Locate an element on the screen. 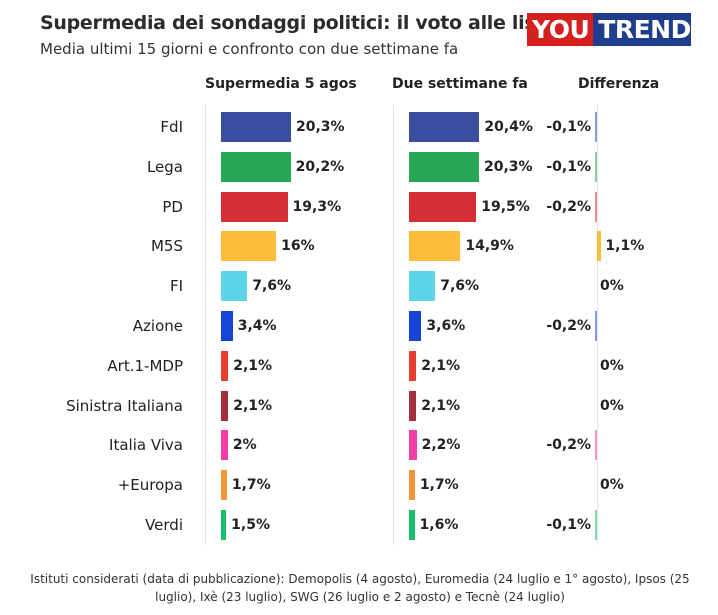 Image resolution: width=718 pixels, height=615 pixels. value-label-previous: 2,2% is located at coordinates (441, 445).